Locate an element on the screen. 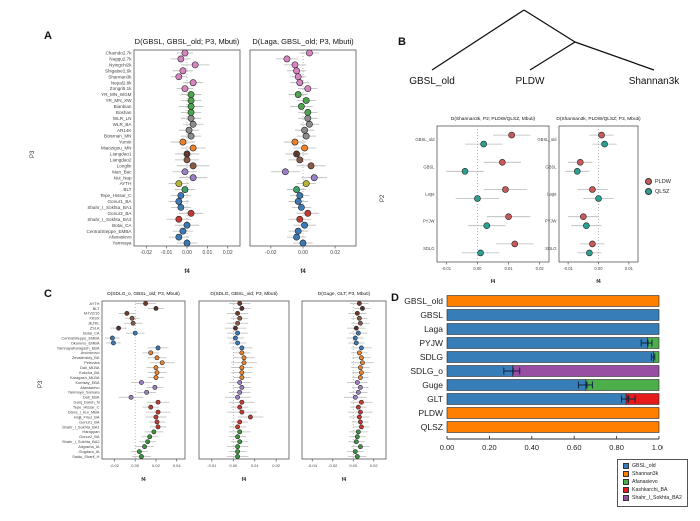  legend-item-qlsz: QLSZ is located at coordinates (658, 191).